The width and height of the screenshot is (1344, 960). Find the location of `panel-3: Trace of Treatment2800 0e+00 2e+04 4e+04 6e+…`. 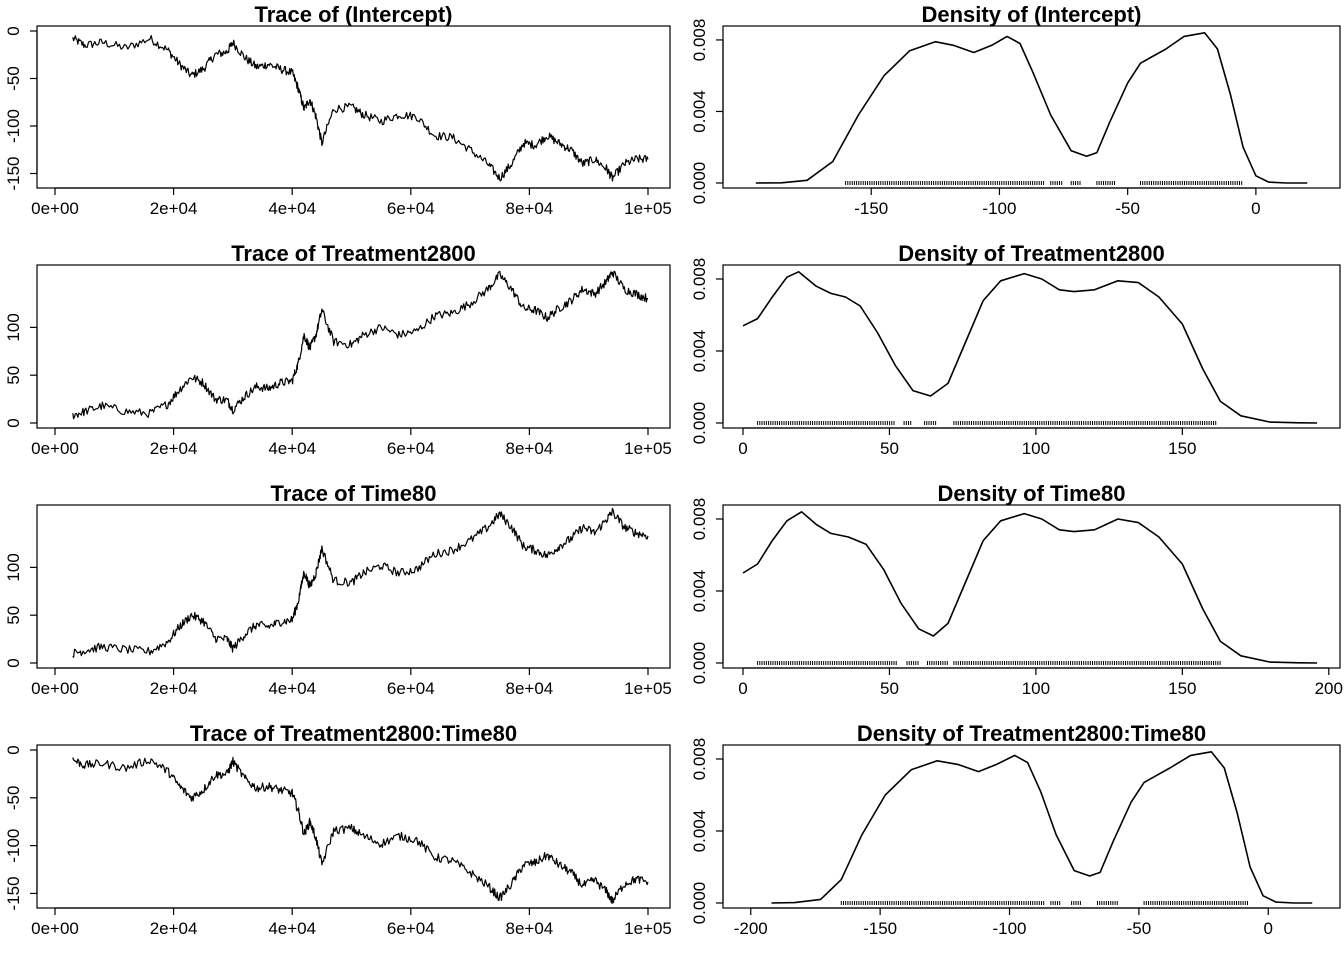

panel-3: Trace of Treatment2800 0e+00 2e+04 4e+04 6e+… is located at coordinates (338, 349).